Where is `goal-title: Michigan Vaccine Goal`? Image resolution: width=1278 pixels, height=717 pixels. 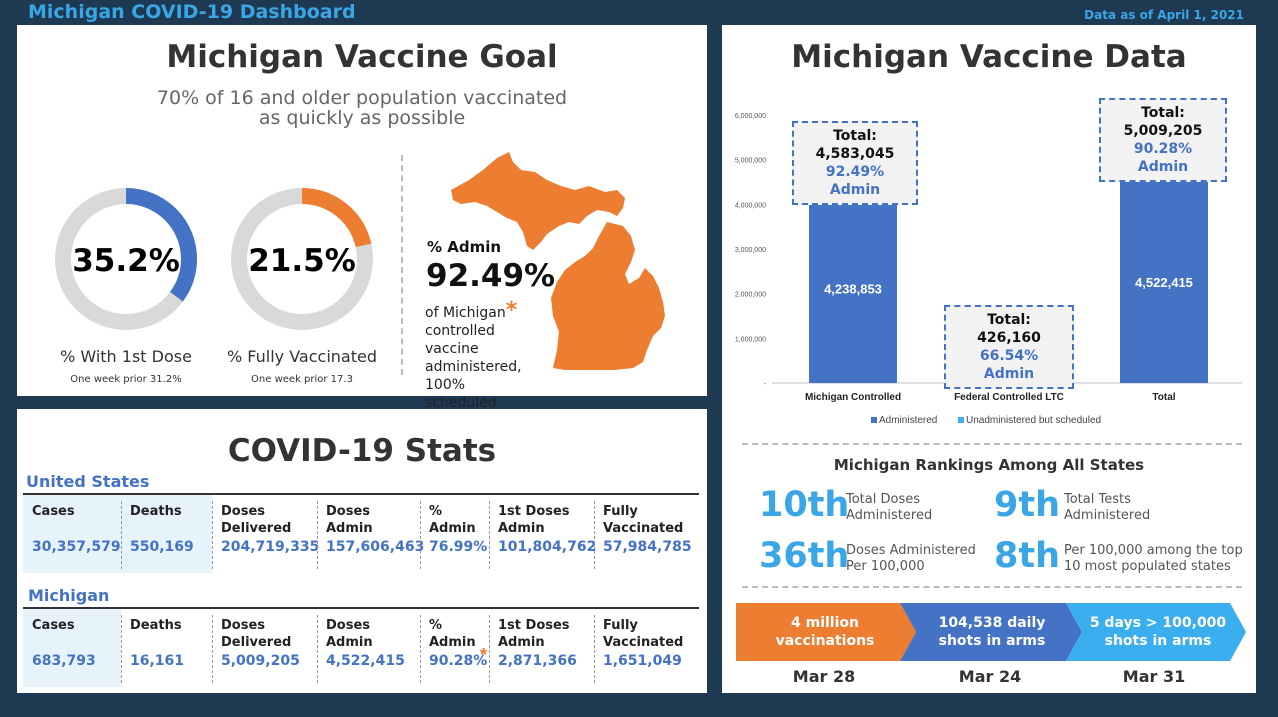
goal-title: Michigan Vaccine Goal is located at coordinates (362, 57).